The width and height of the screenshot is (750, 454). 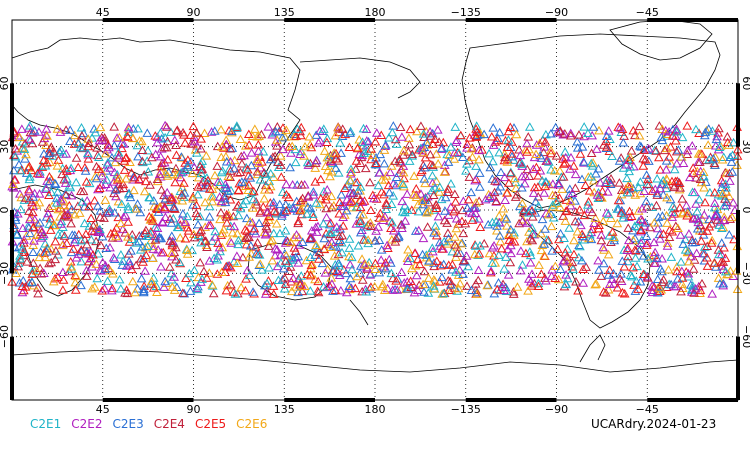 I want to click on lat-tick-left-1: 30, so click(x=5, y=147).